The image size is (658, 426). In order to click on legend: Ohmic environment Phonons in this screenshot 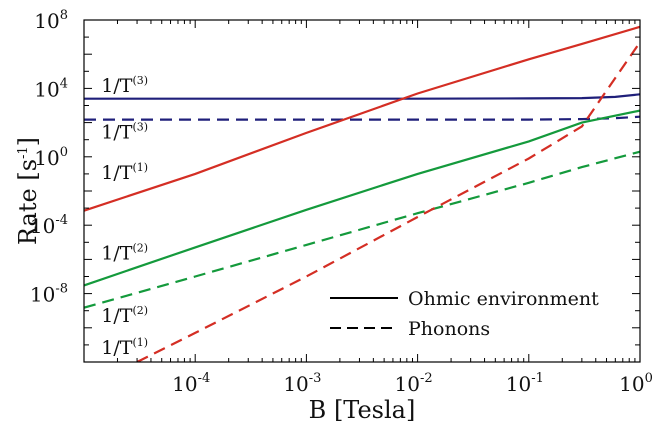, I will do `click(464, 314)`.